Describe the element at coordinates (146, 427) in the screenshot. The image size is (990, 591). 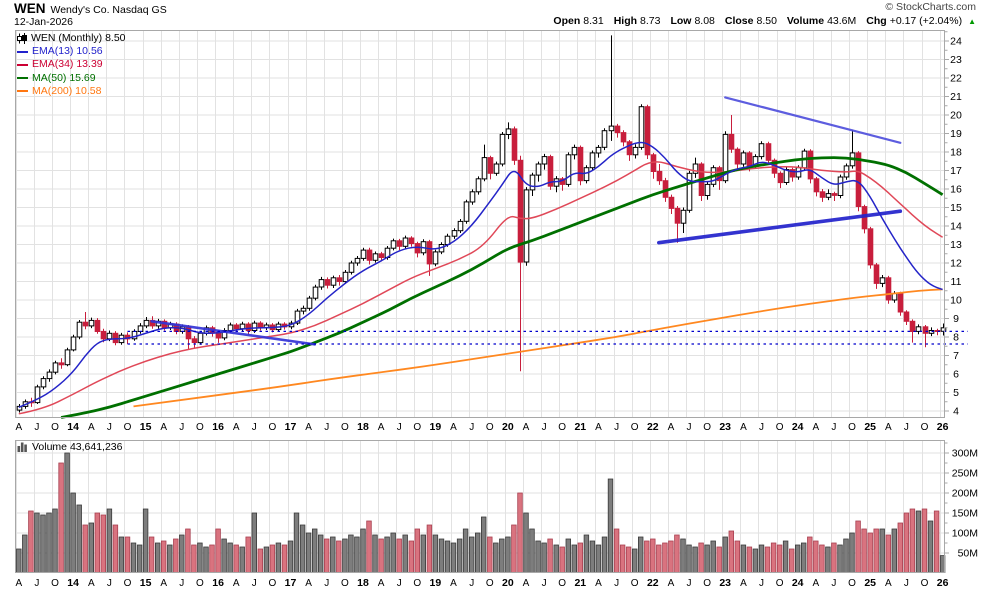
I see `x-axis-label: 15` at that location.